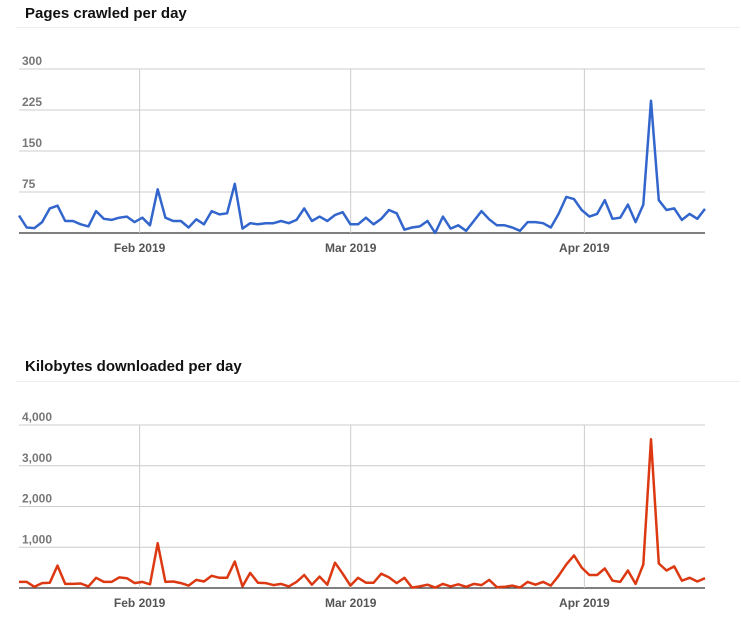 Image resolution: width=741 pixels, height=623 pixels. I want to click on kb-x-tick-label: Mar 2019, so click(351, 603).